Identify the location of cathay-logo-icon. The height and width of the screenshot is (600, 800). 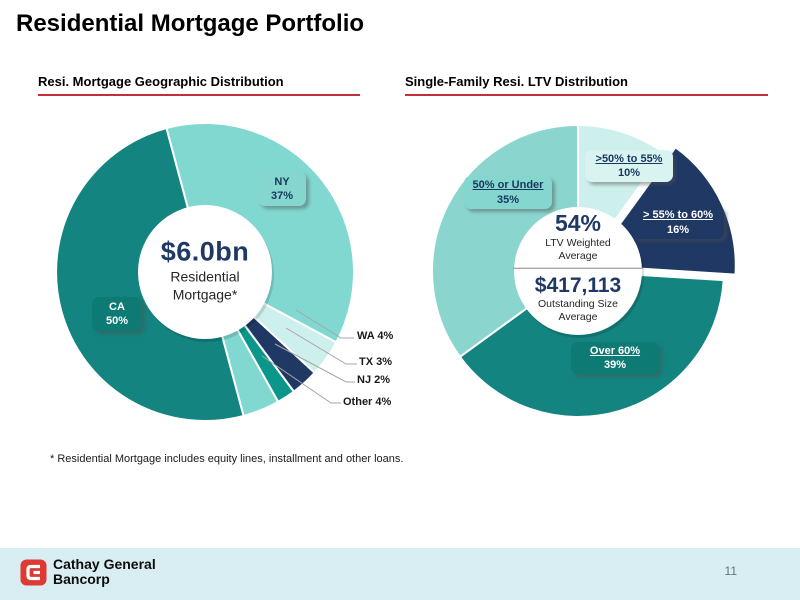
(33, 572).